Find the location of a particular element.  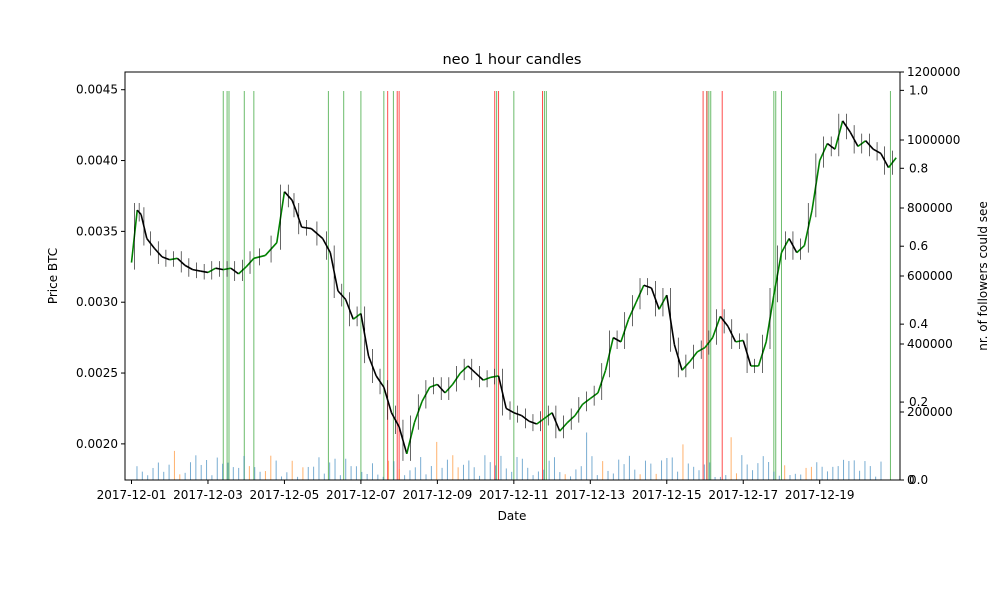

x-tick-label: 2017-12-03 is located at coordinates (208, 495).